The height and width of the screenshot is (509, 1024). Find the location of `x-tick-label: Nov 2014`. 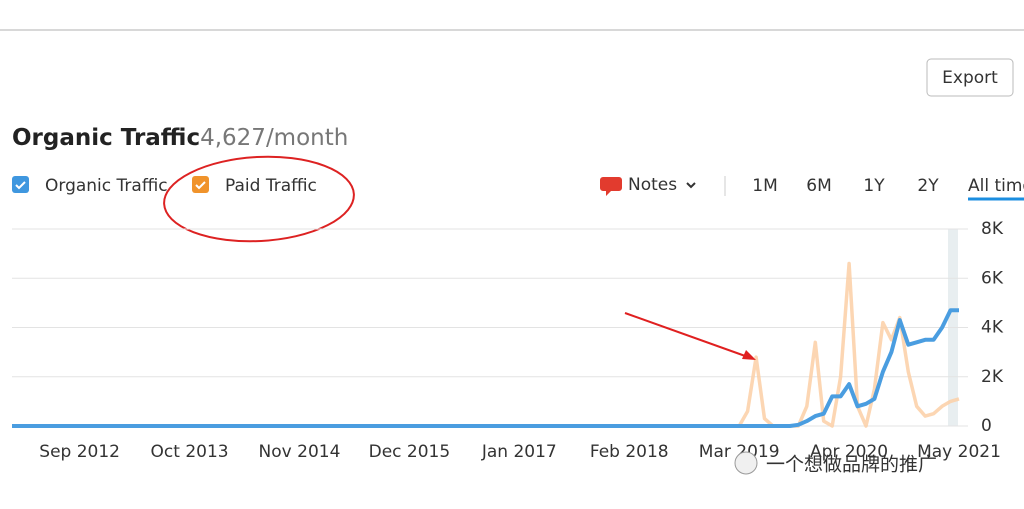

x-tick-label: Nov 2014 is located at coordinates (300, 452).